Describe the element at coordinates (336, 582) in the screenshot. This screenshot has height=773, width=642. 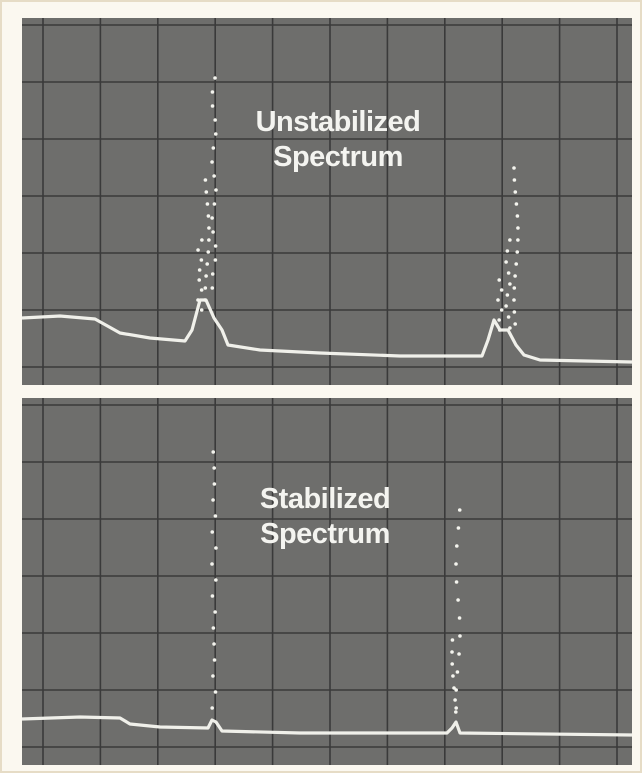
I see `trace-dots` at that location.